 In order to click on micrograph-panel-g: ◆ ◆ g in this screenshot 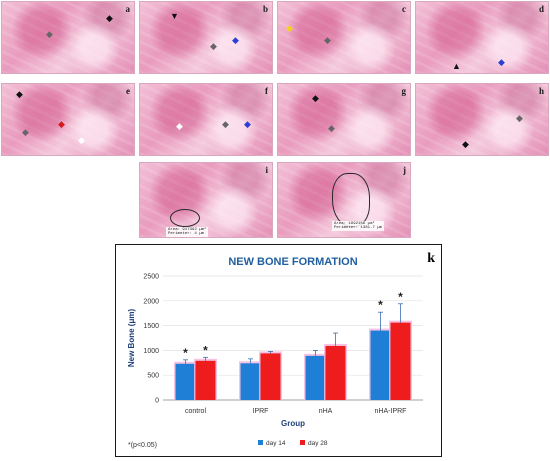, I will do `click(344, 119)`.